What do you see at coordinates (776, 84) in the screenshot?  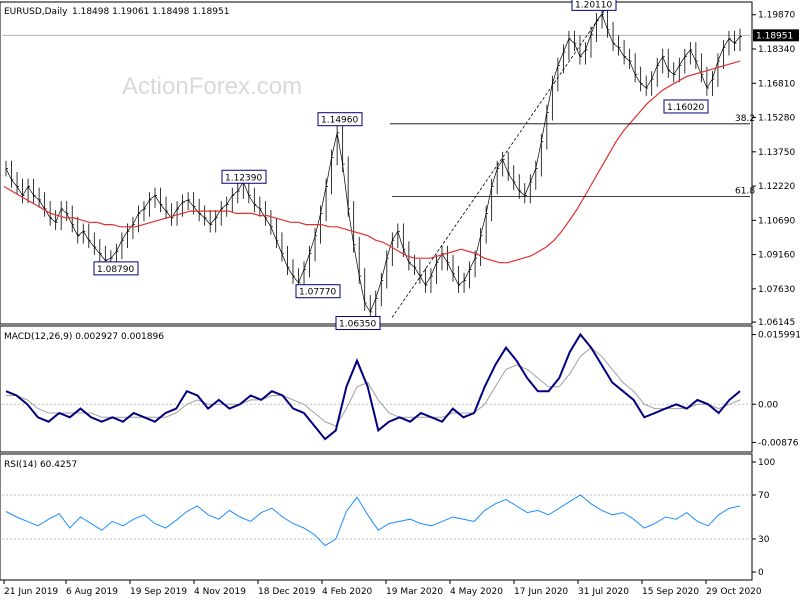 I see `price-y-tick-label: 1.16810` at bounding box center [776, 84].